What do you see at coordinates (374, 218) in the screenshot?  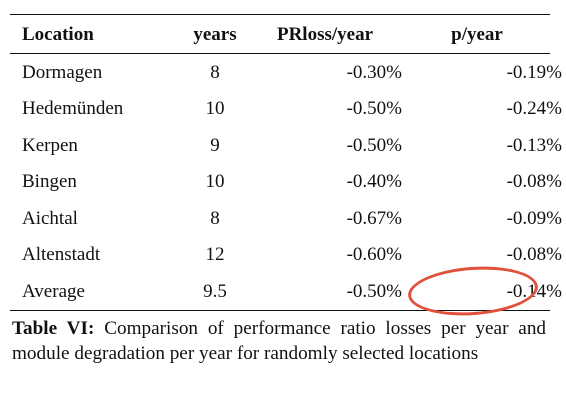 I see `cell-prloss: -0.67%` at bounding box center [374, 218].